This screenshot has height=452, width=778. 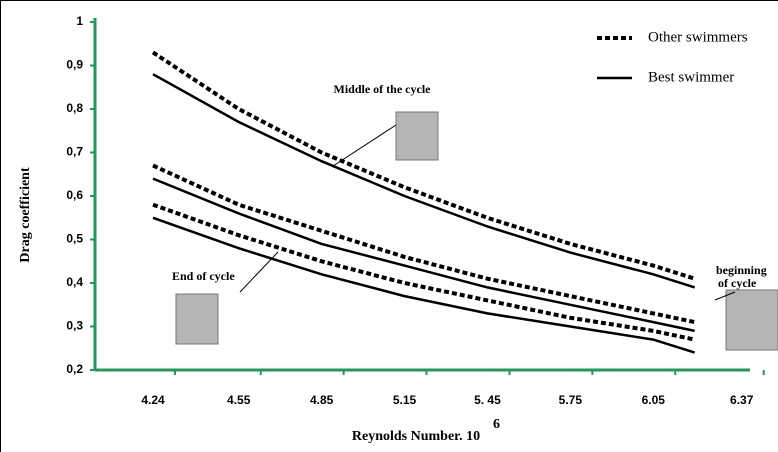 I want to click on x-tick-label: 5.15, so click(x=405, y=400).